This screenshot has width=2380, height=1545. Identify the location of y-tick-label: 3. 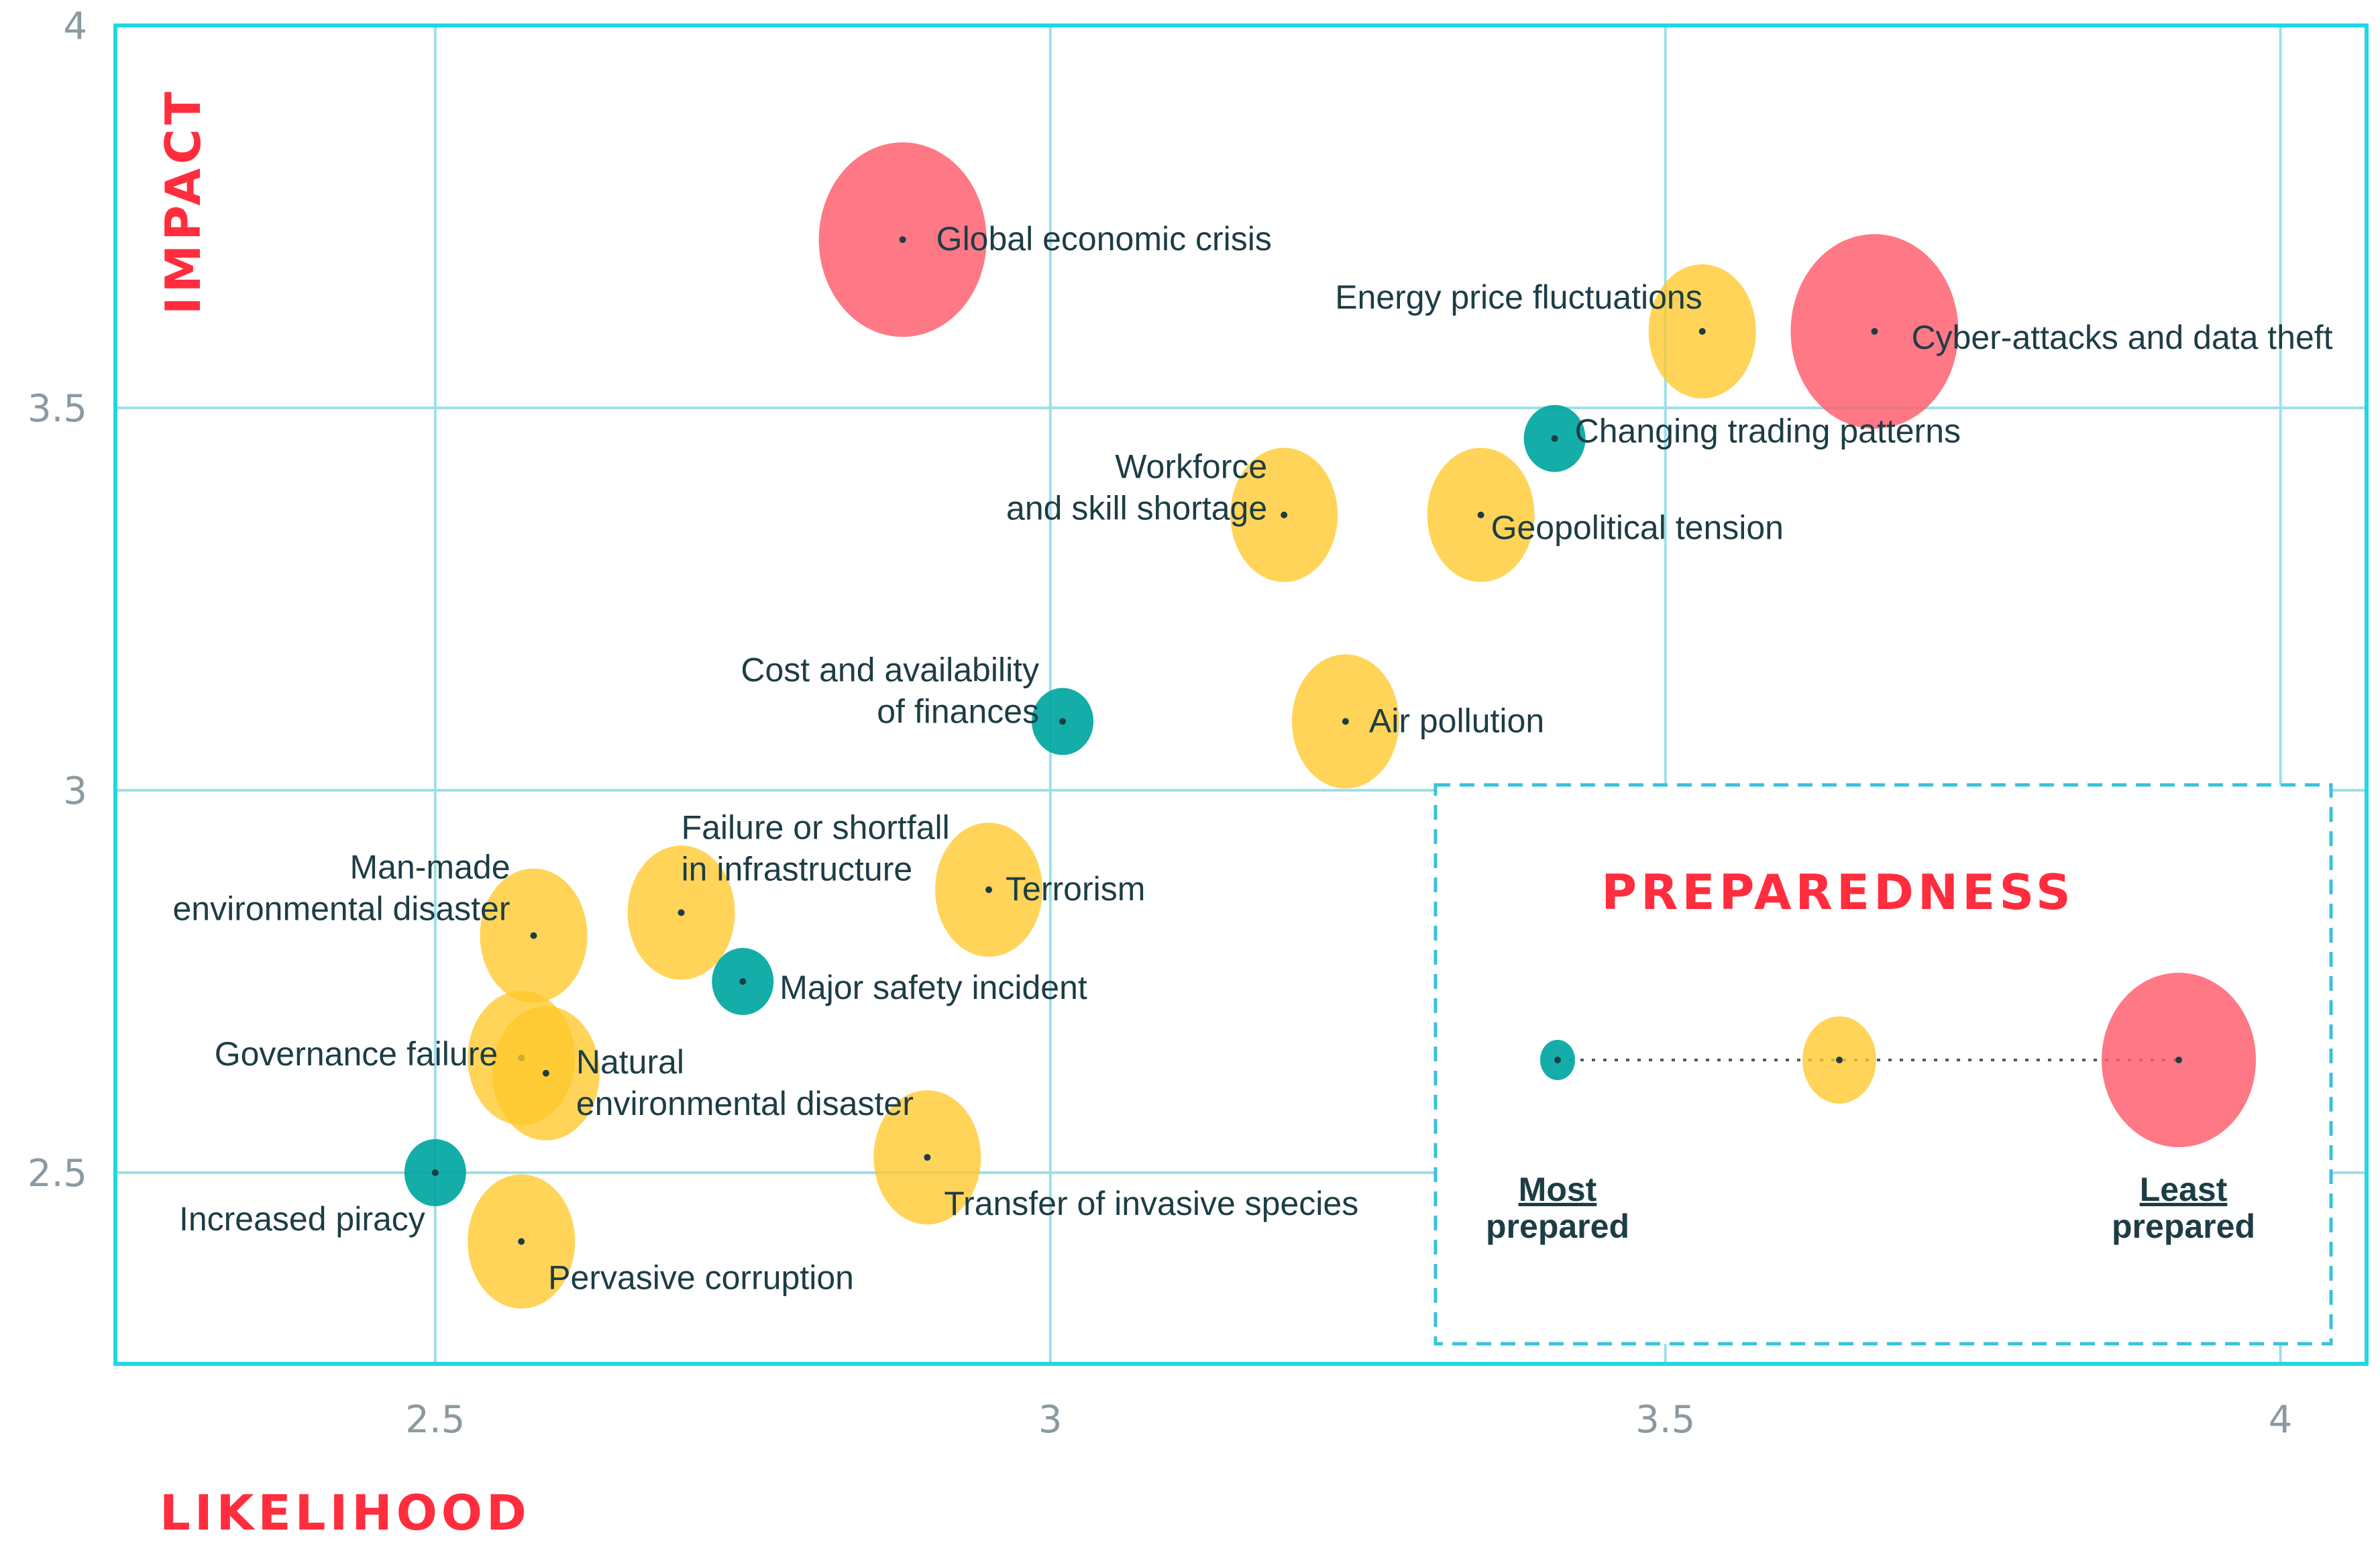
(75, 791).